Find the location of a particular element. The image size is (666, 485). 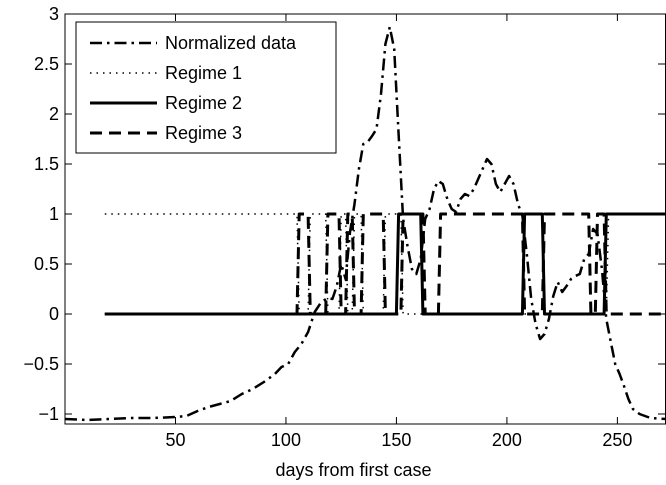

x-tick-label: 150 is located at coordinates (396, 440).